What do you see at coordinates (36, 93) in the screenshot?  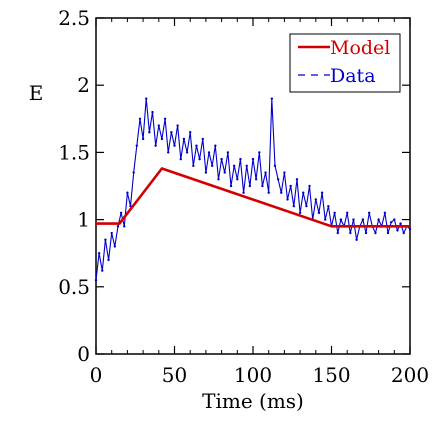 I see `y-axis-label: E` at bounding box center [36, 93].